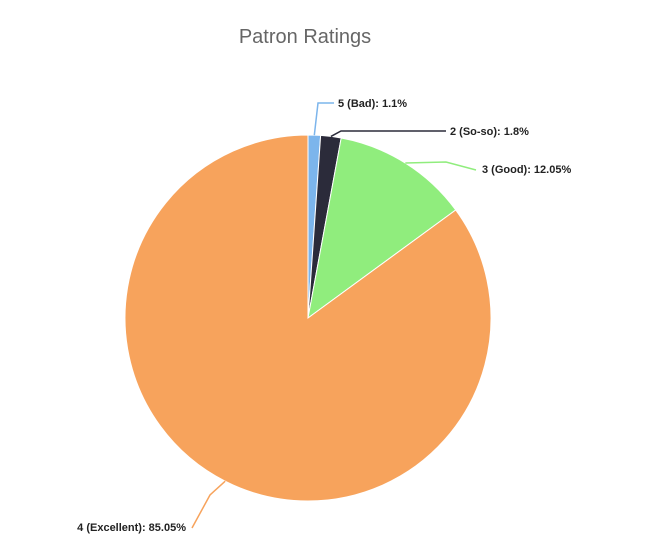 This screenshot has width=646, height=558. I want to click on slice-label-2: 3 (Good): 12.05%, so click(526, 170).